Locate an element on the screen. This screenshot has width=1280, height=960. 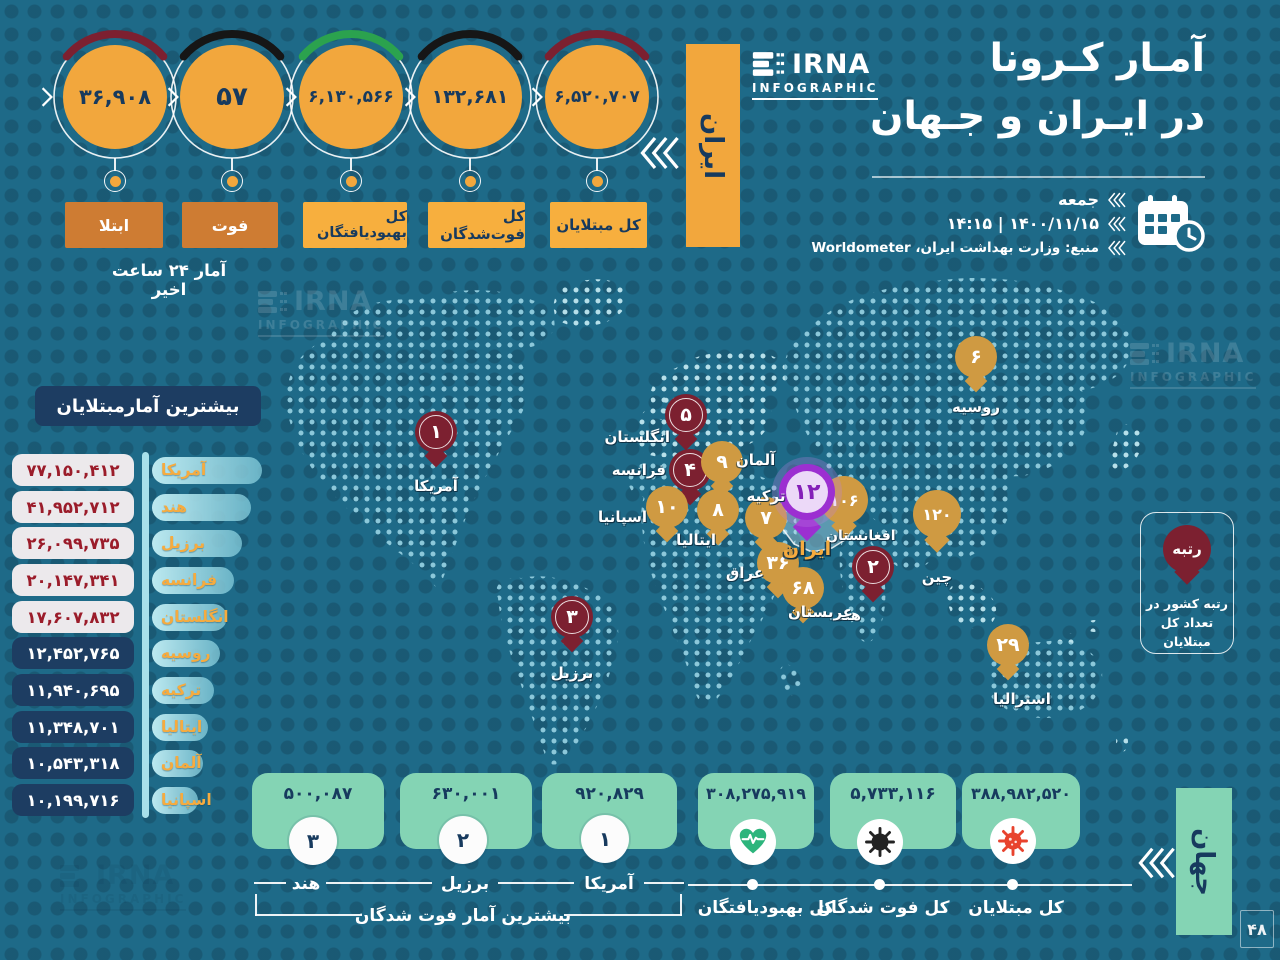
case-count: ۲۰,۱۴۷,۳۴۱ is located at coordinates (73, 580).